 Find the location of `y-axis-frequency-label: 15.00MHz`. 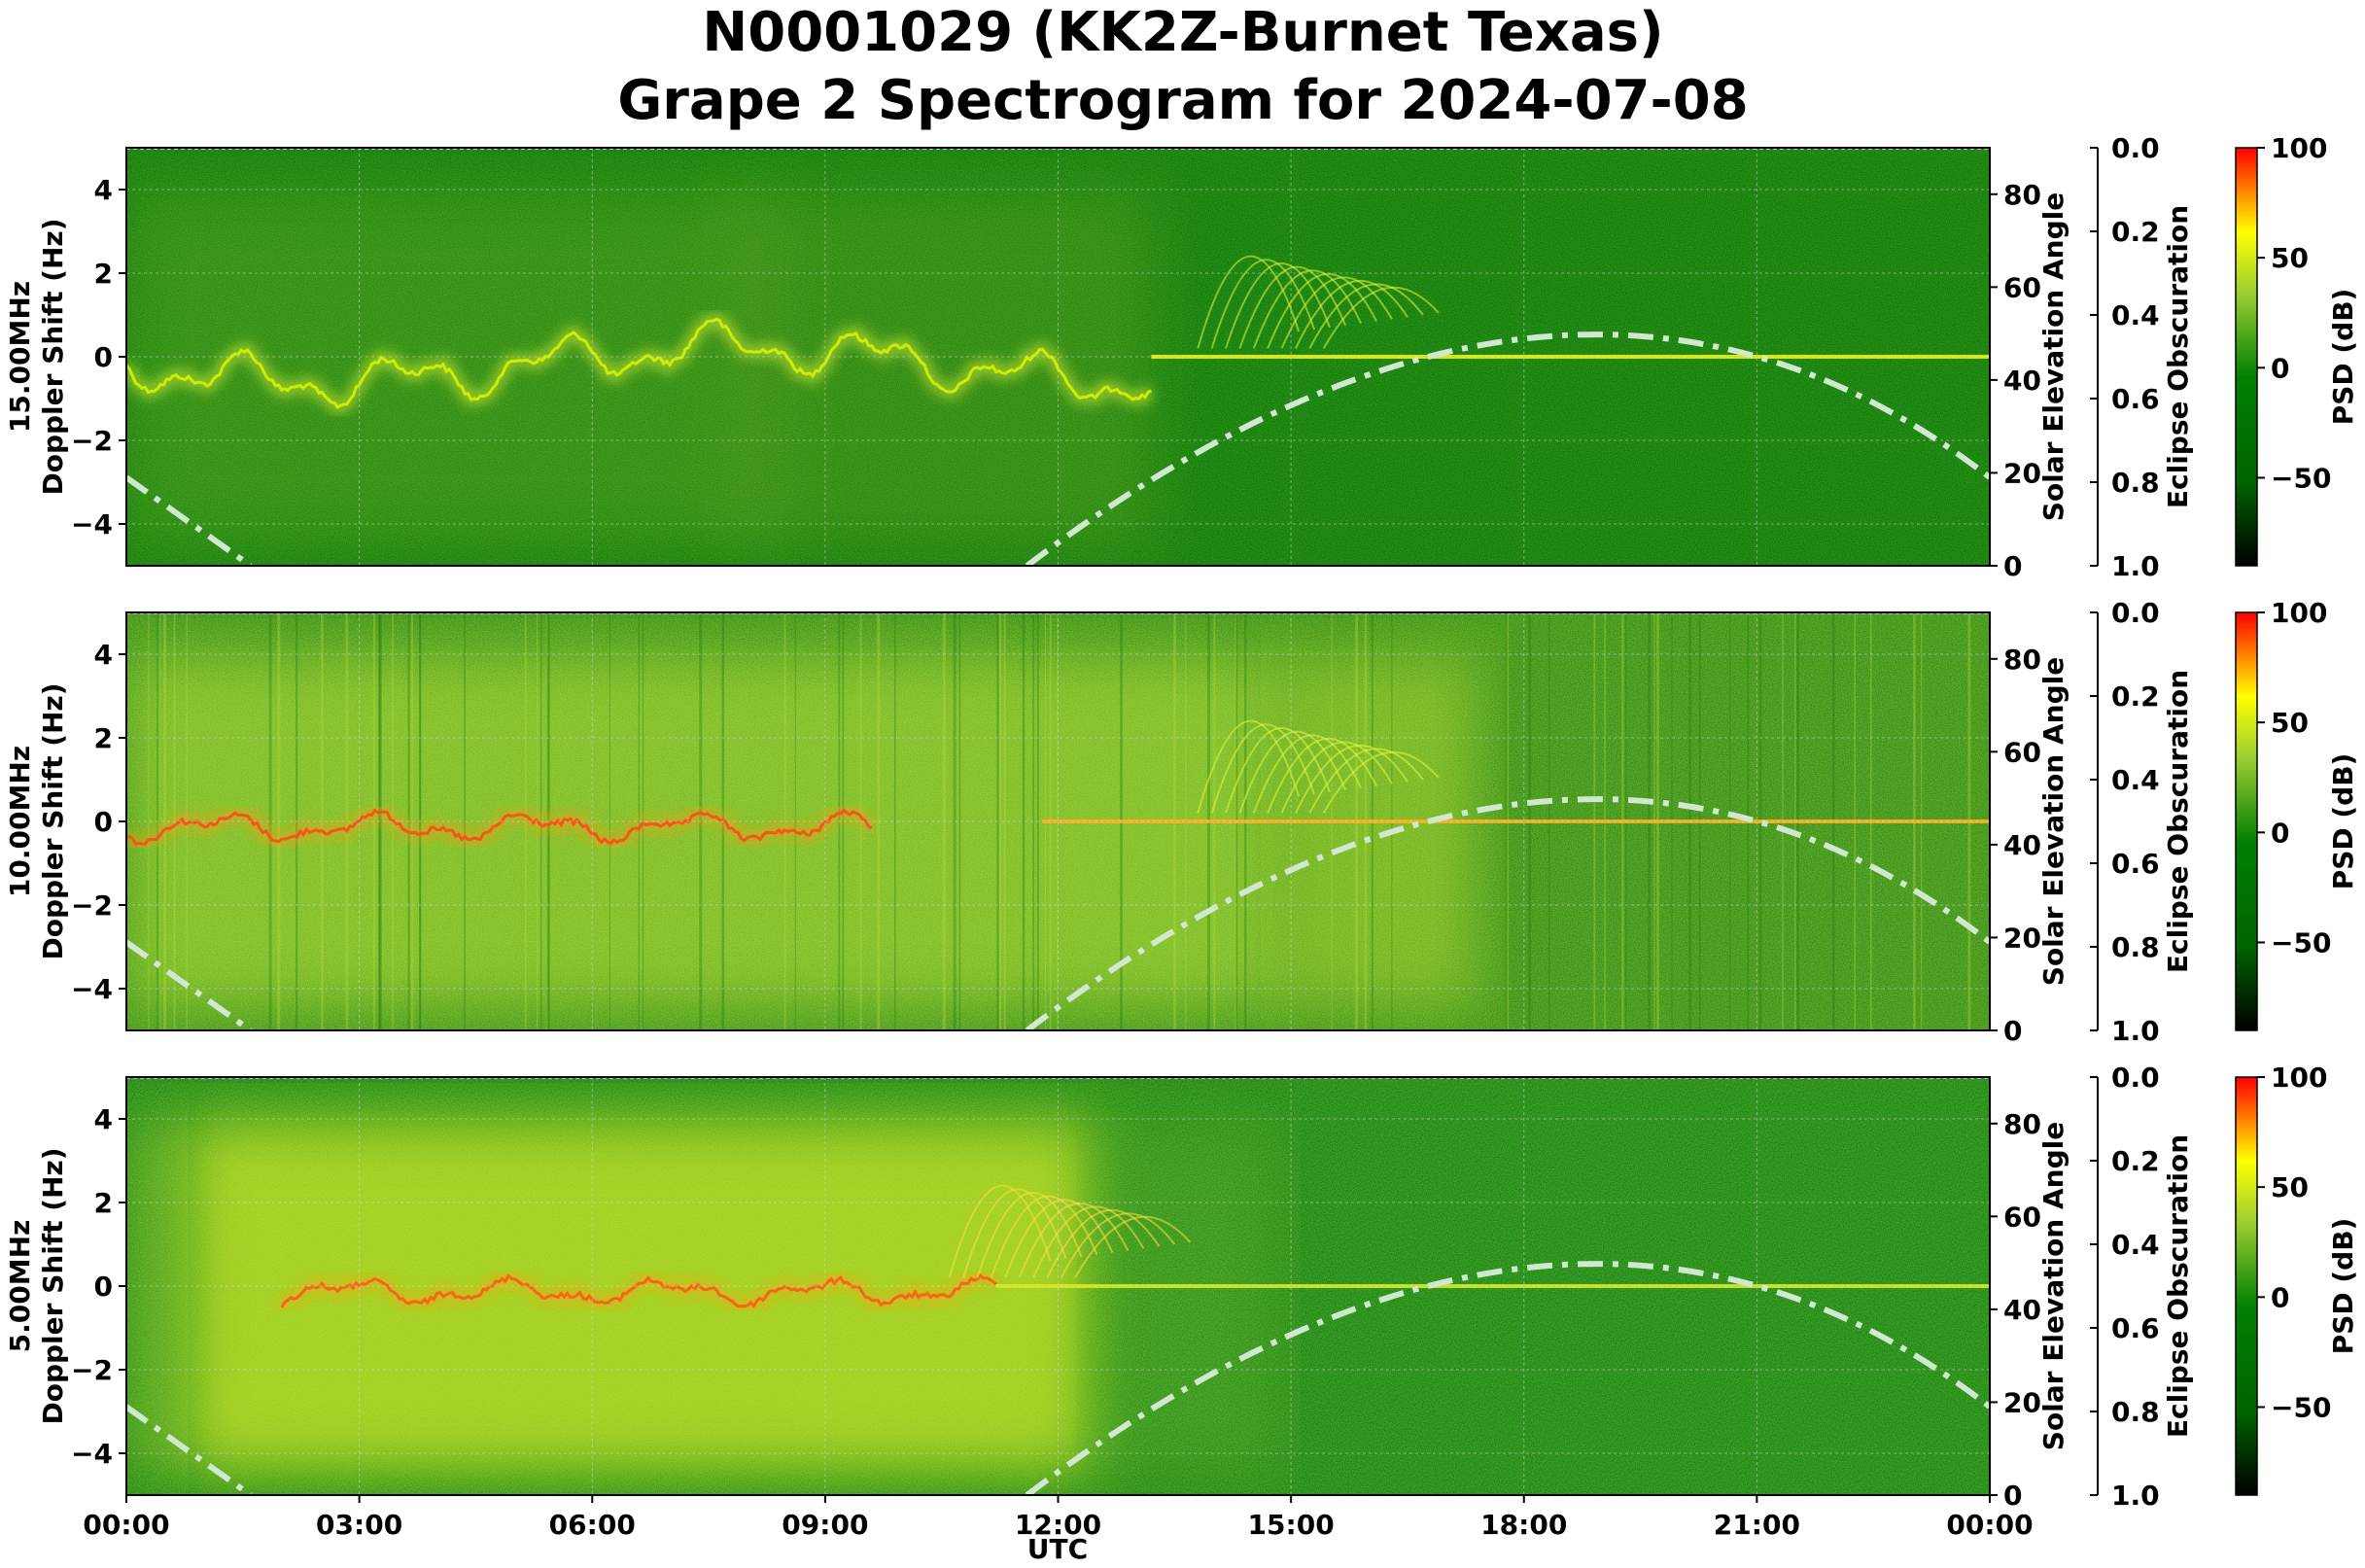

y-axis-frequency-label: 15.00MHz is located at coordinates (20, 357).